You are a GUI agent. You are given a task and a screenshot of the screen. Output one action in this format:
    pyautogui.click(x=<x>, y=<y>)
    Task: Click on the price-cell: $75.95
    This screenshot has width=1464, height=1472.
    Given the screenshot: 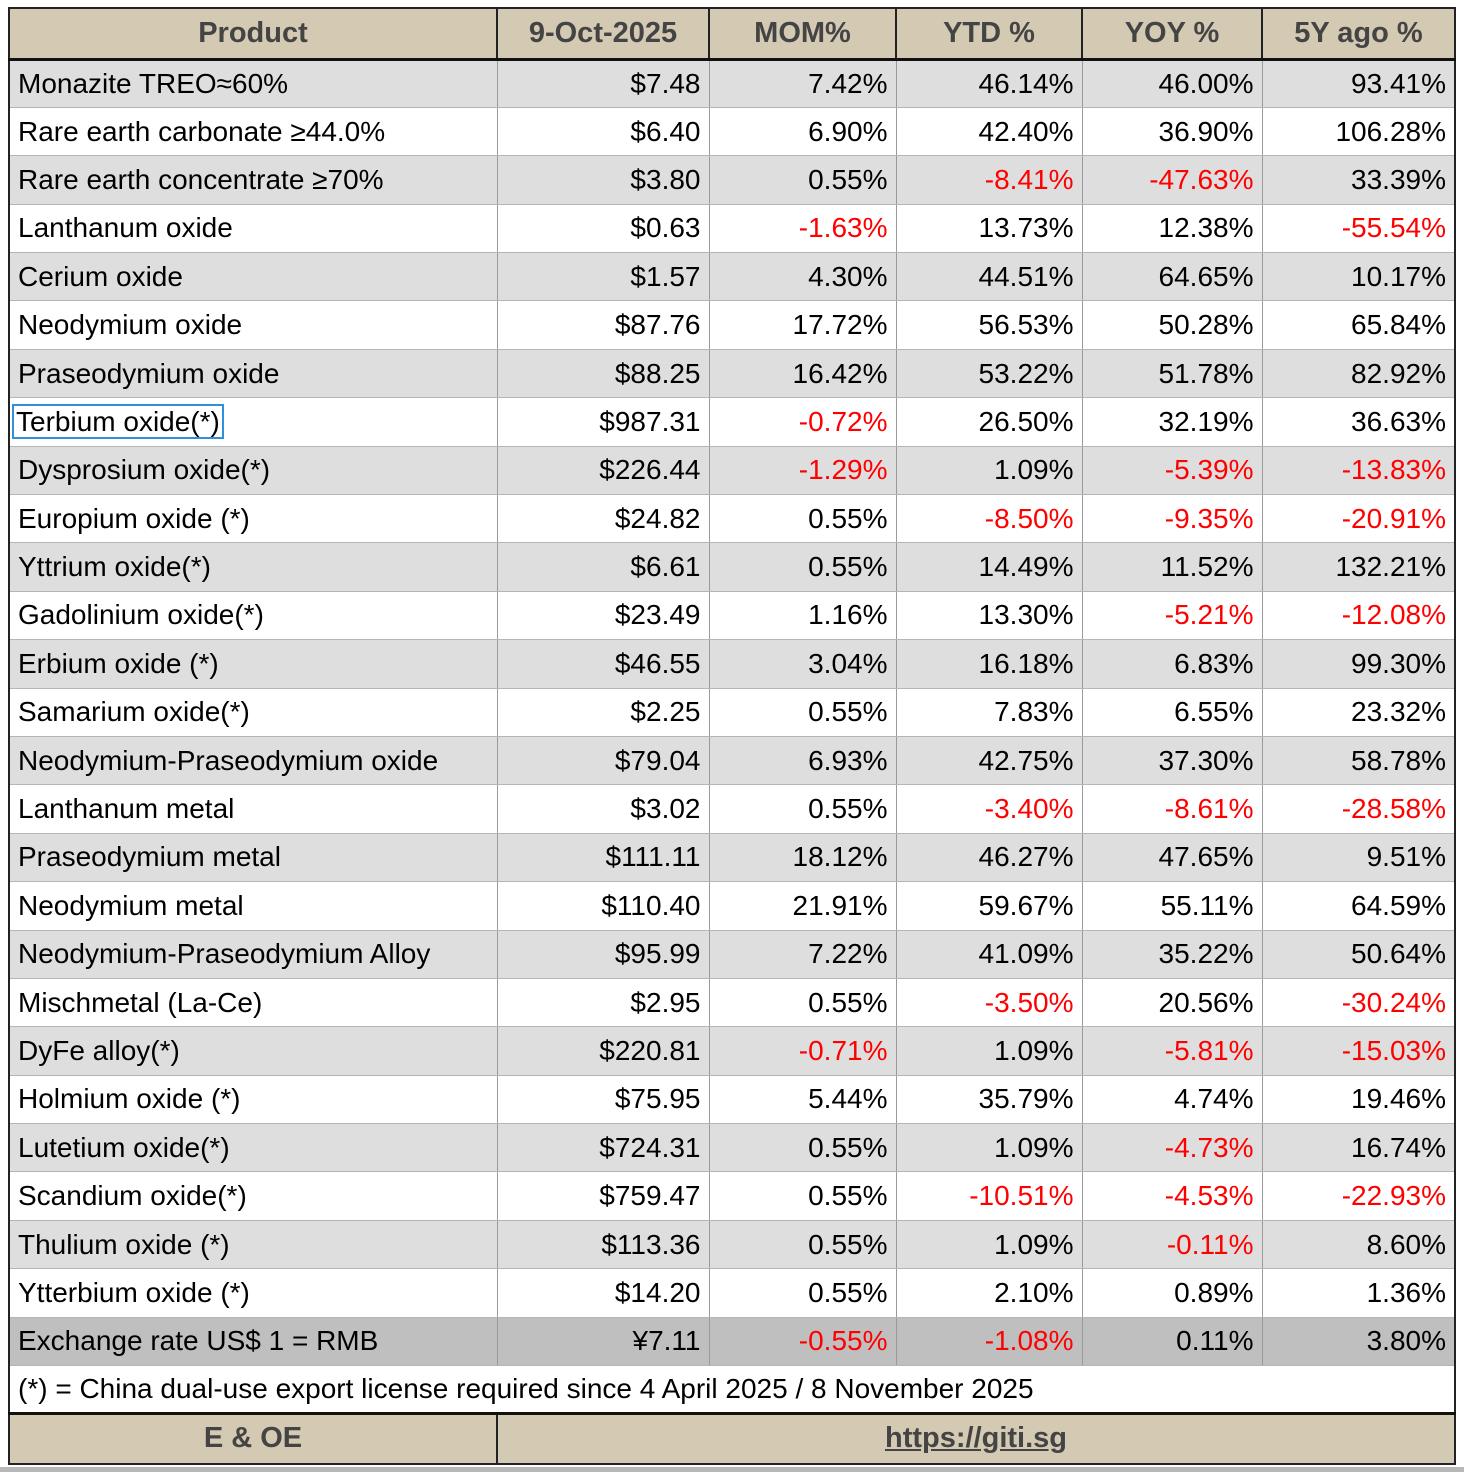 What is the action you would take?
    pyautogui.click(x=603, y=1099)
    